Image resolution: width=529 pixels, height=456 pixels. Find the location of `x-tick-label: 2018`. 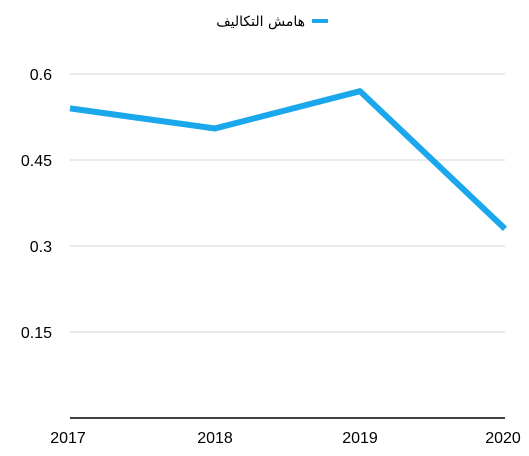

x-tick-label: 2018 is located at coordinates (215, 438).